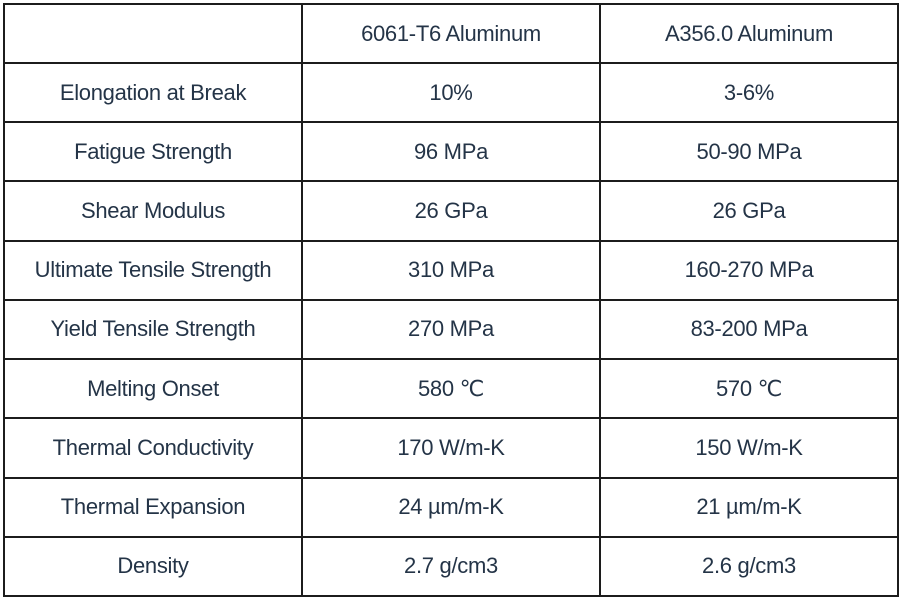  Describe the element at coordinates (153, 389) in the screenshot. I see `property-label: Melting Onset` at that location.